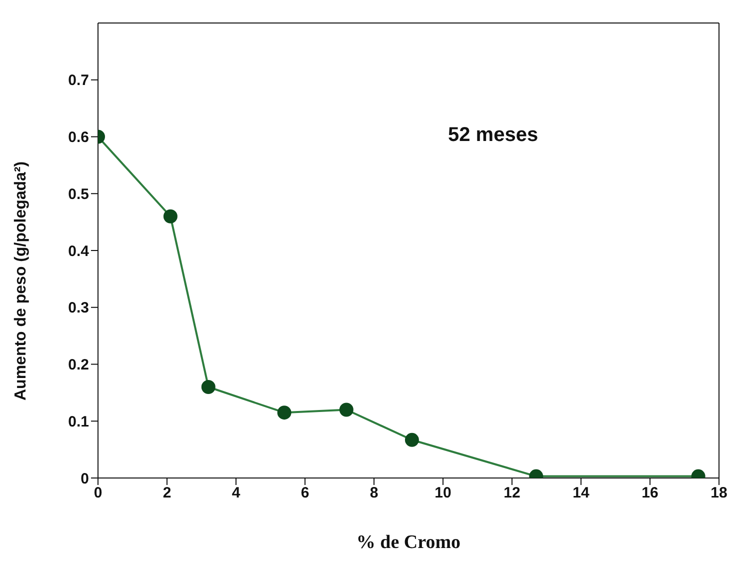 The height and width of the screenshot is (566, 739). What do you see at coordinates (78, 81) in the screenshot?
I see `y-tick-label: 0.7` at bounding box center [78, 81].